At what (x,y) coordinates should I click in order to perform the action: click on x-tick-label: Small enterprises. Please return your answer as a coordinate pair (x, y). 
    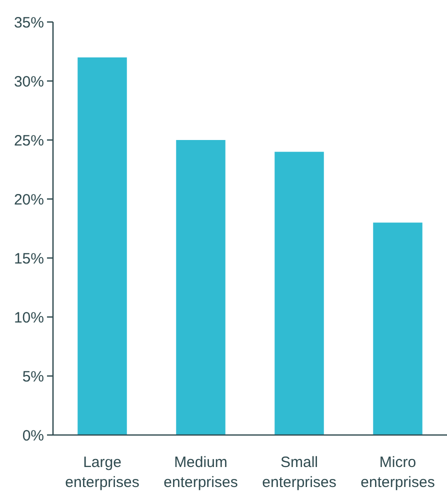
    Looking at the image, I should click on (299, 472).